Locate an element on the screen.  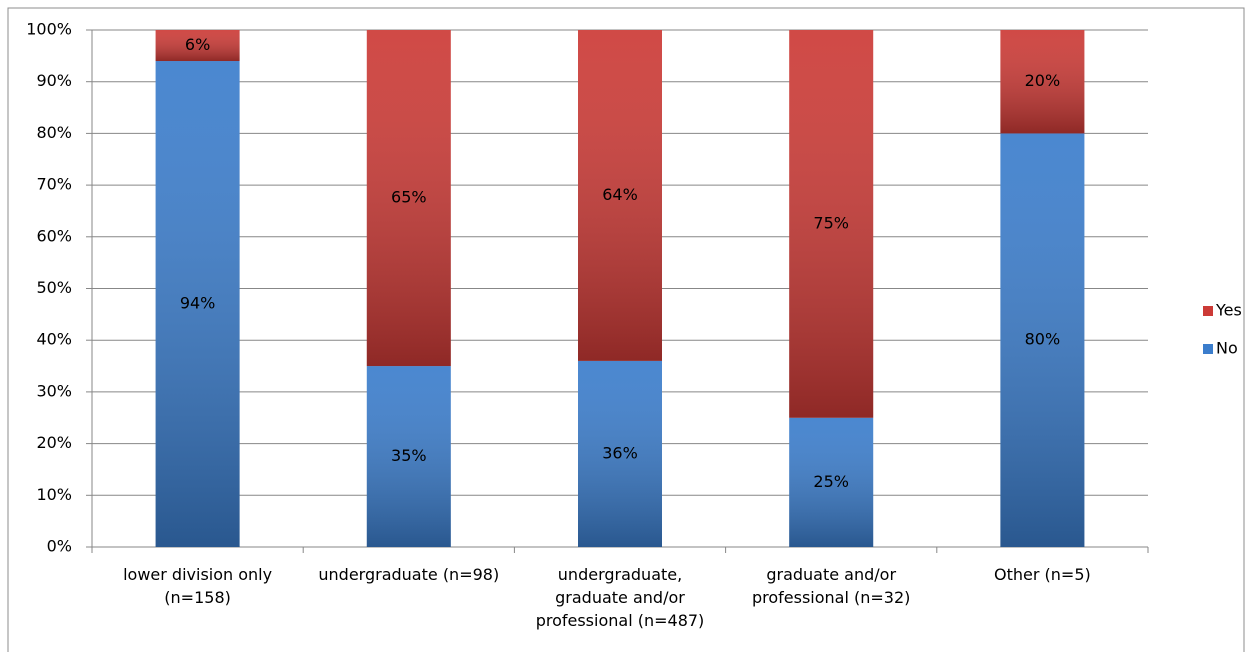
data-label: 20% is located at coordinates (1043, 80).